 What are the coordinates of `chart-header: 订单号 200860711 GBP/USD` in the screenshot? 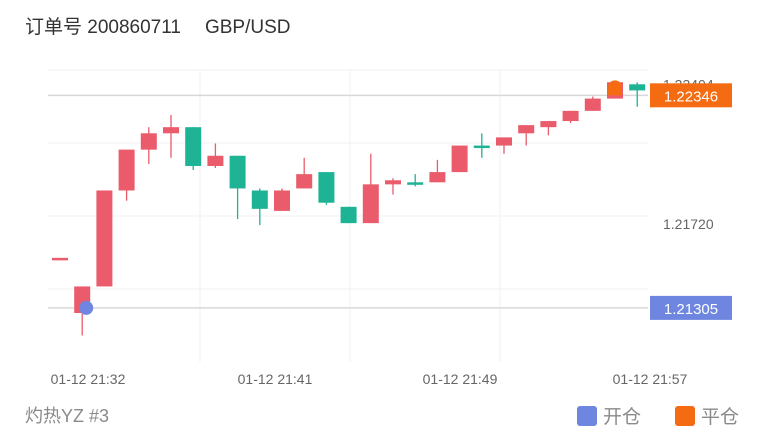 It's located at (158, 25).